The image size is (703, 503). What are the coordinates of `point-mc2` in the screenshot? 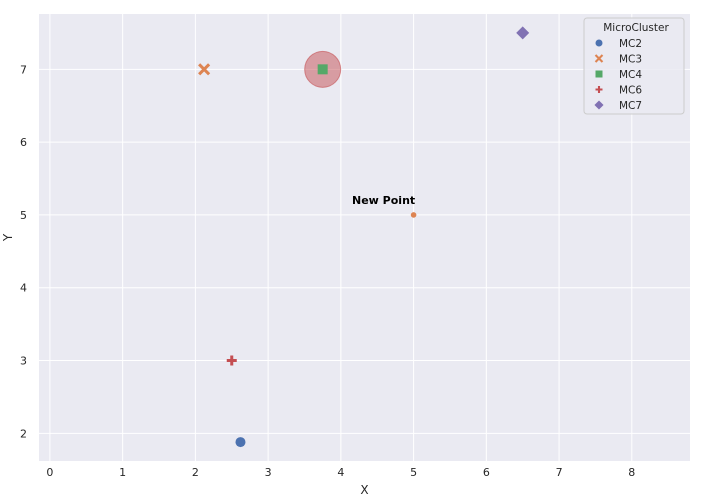 It's located at (240, 442).